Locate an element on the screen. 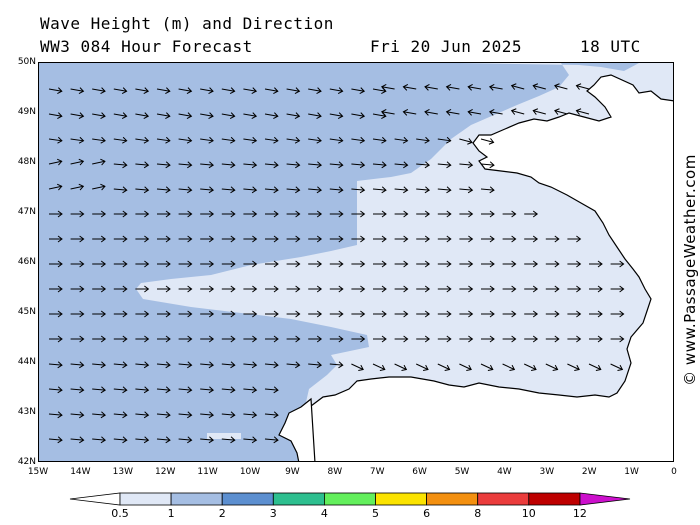  lat-label: 43N is located at coordinates (26, 412).